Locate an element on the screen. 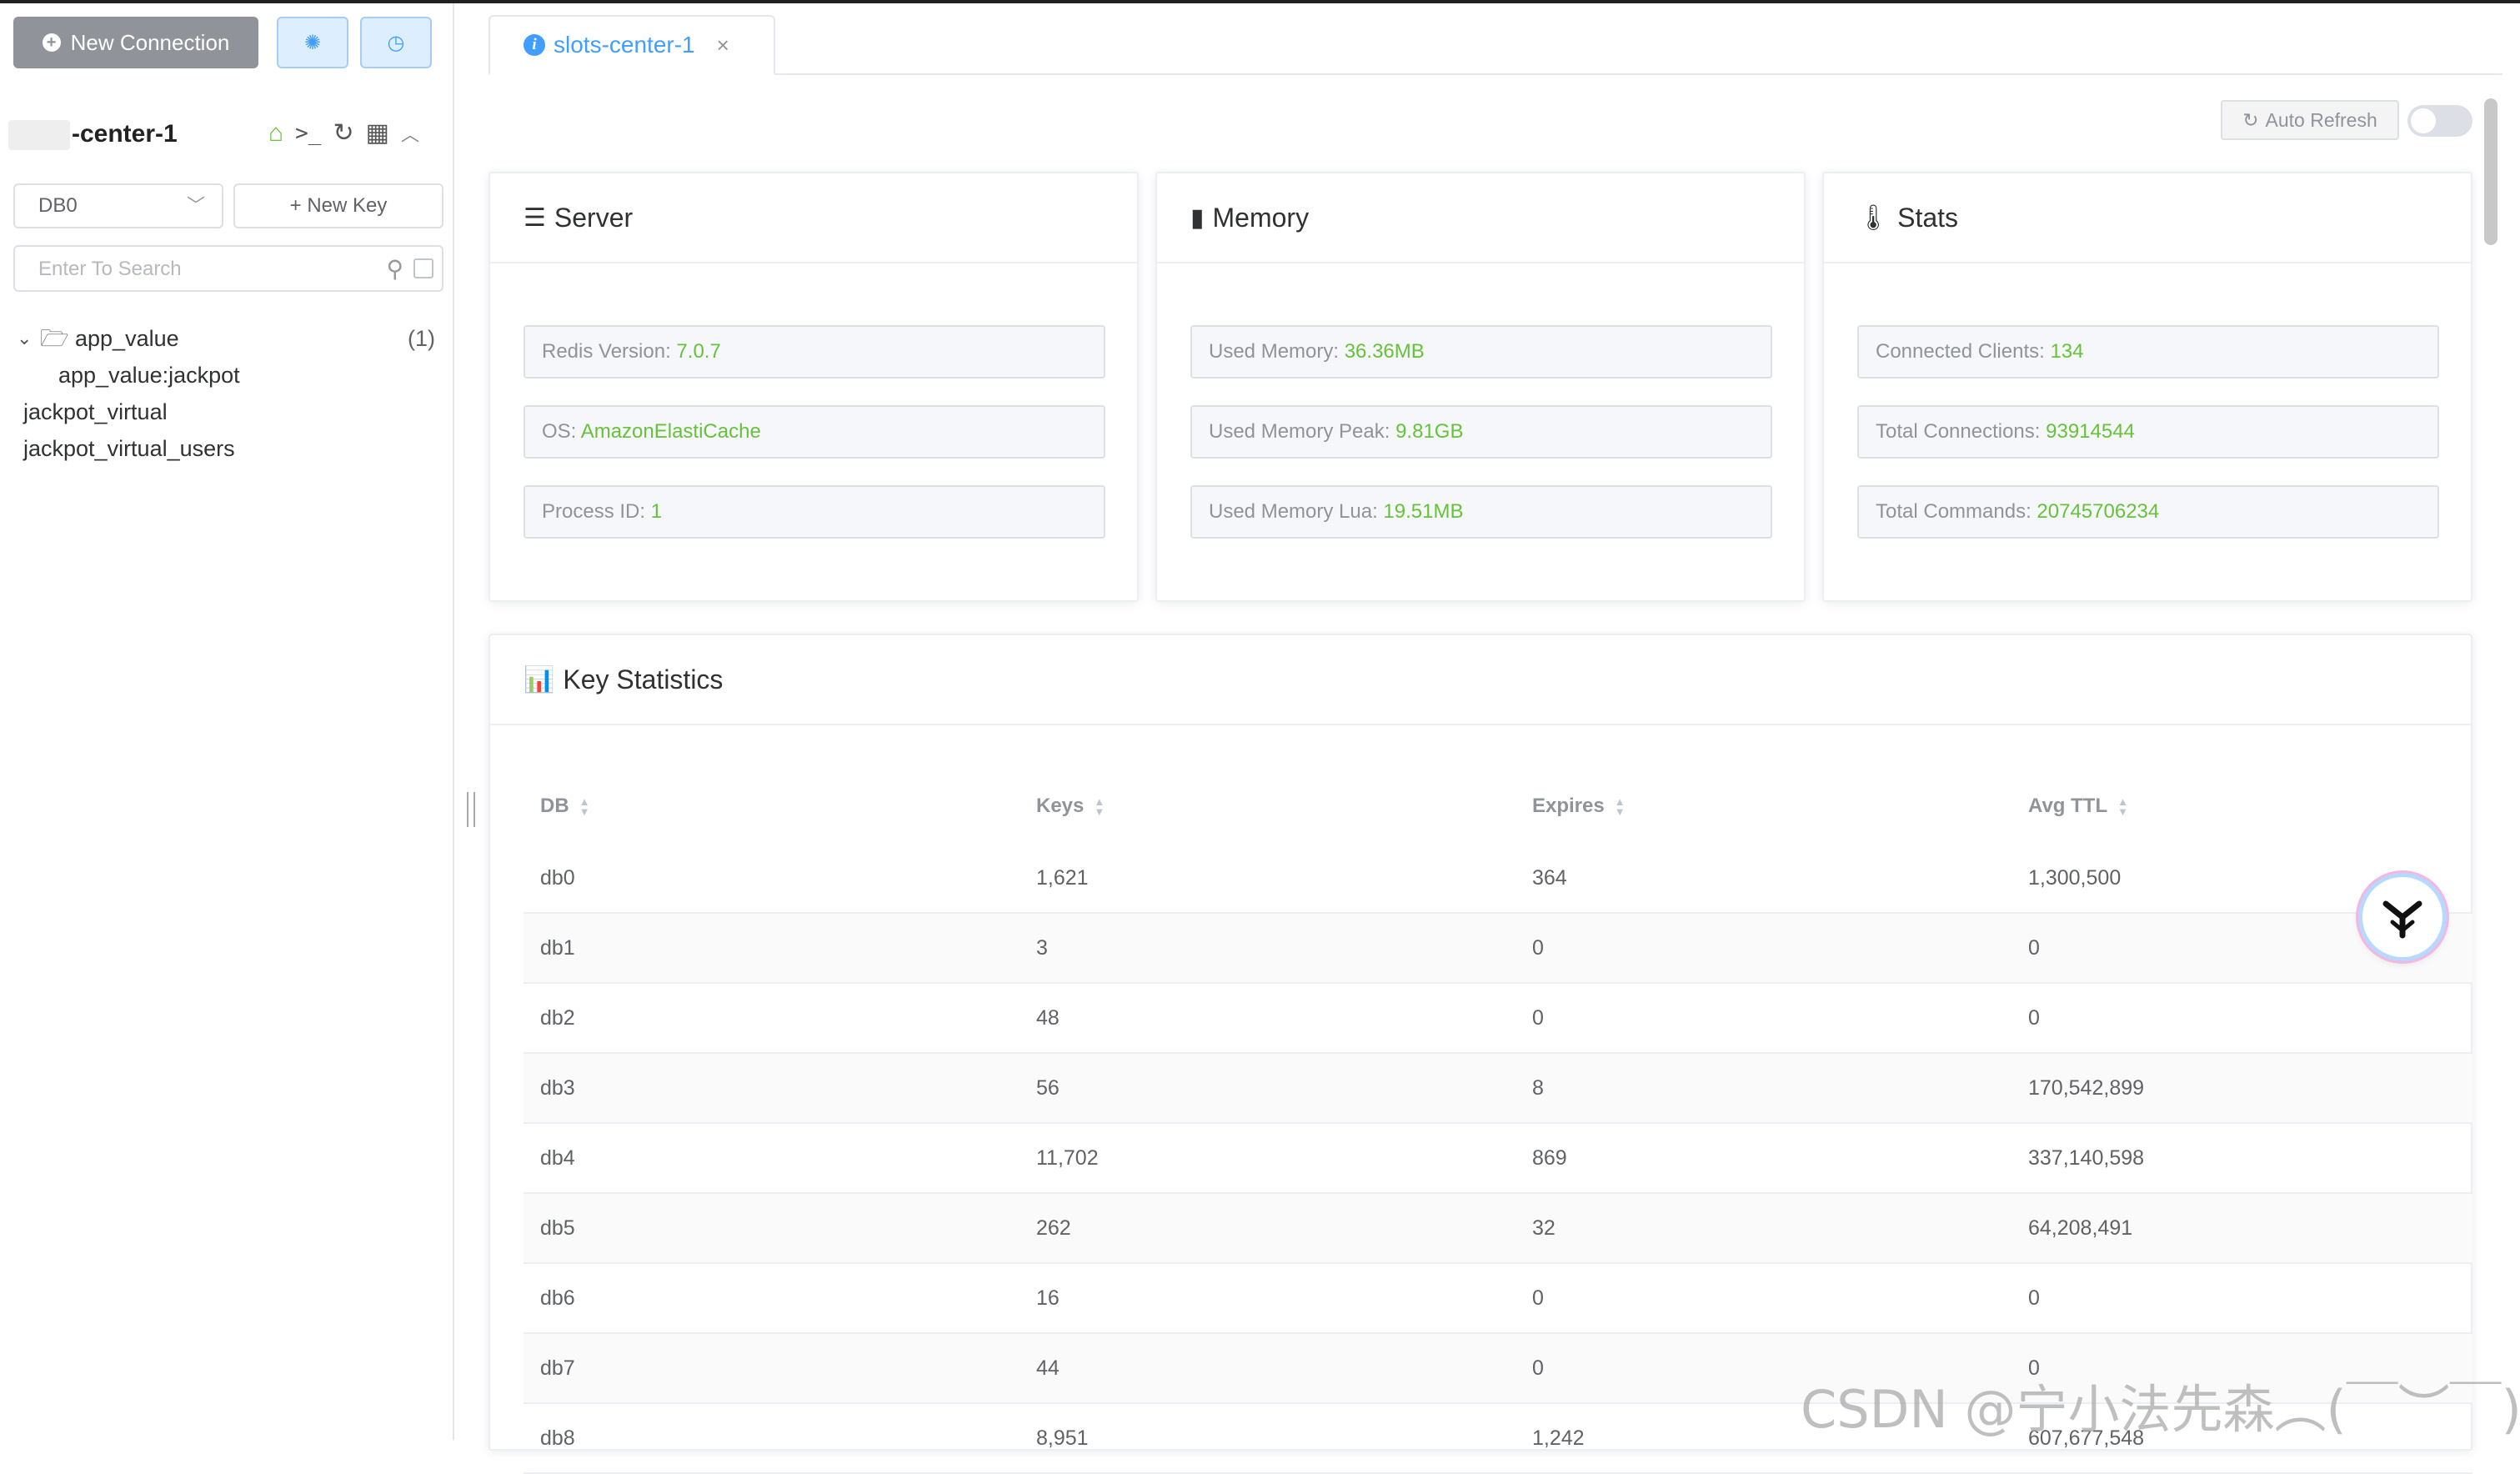 This screenshot has height=1474, width=2520. vertical-scrollbar is located at coordinates (2490, 172).